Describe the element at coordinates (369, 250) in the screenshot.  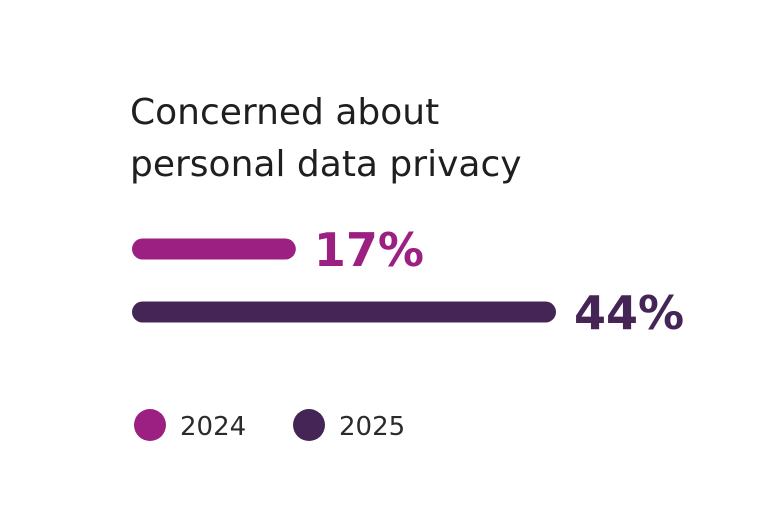
I see `value-label-2024: 17%` at that location.